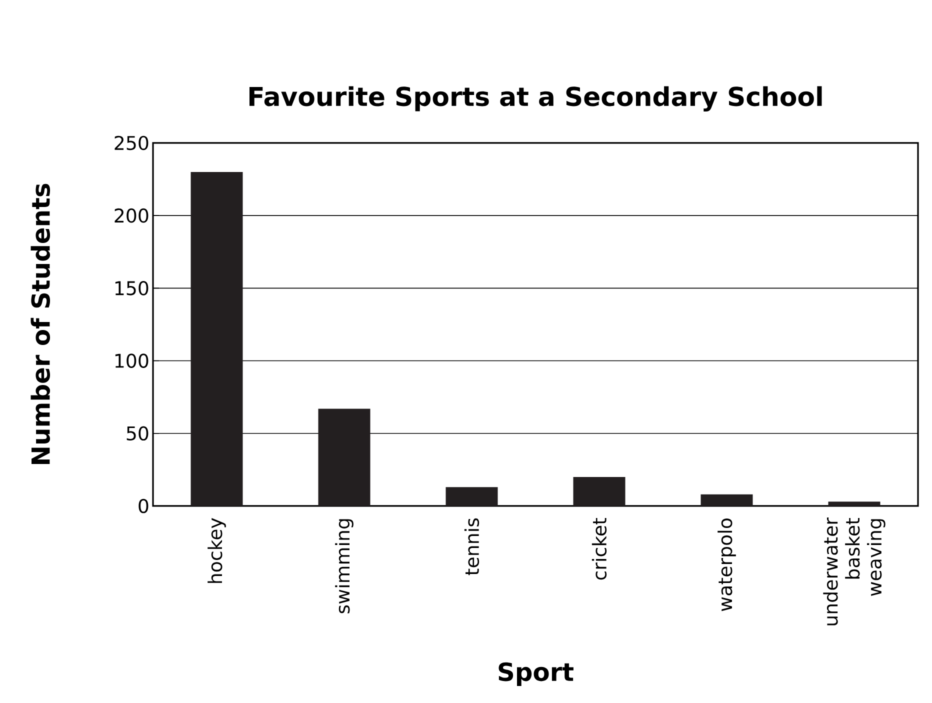 This screenshot has height=703, width=932. I want to click on x-axis-title: Sport, so click(536, 674).